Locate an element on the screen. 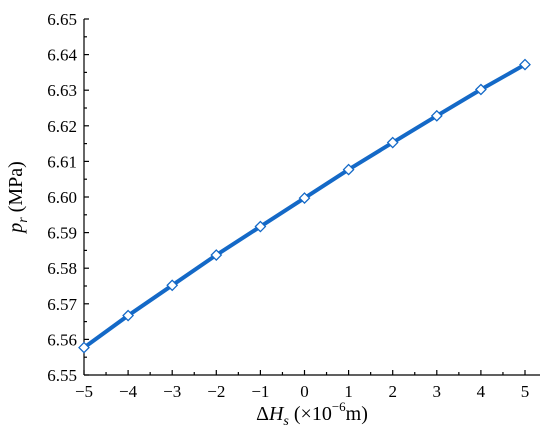  x-tick-label: 5 is located at coordinates (525, 391).